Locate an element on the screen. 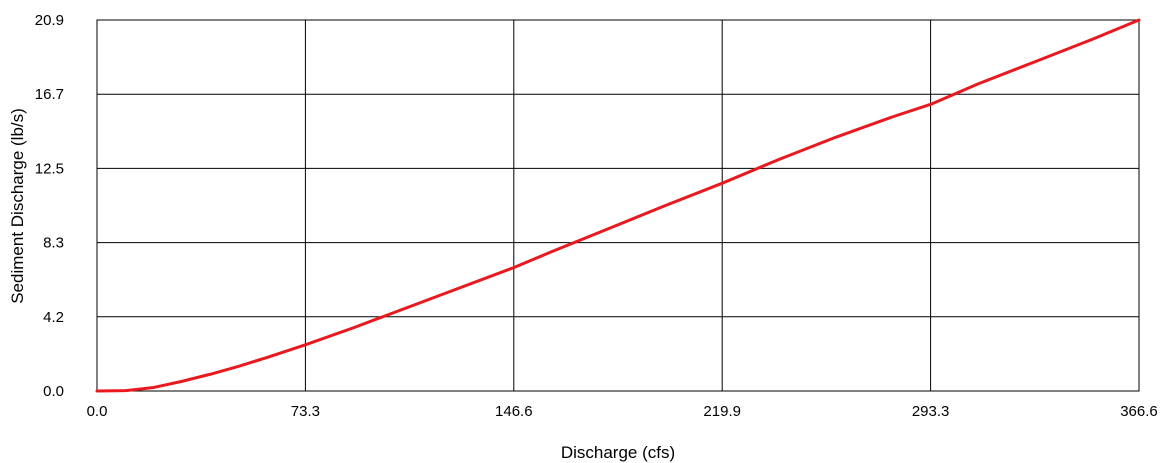  x-axis-tick-labels: 0.0 73.3 146.6 219.9 293.3 366.6 is located at coordinates (622, 411).